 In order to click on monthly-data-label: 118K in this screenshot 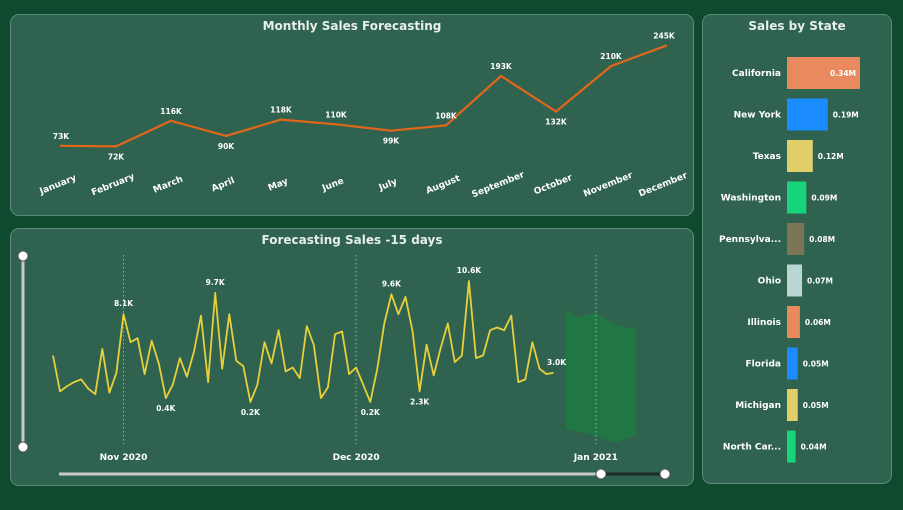, I will do `click(281, 110)`.